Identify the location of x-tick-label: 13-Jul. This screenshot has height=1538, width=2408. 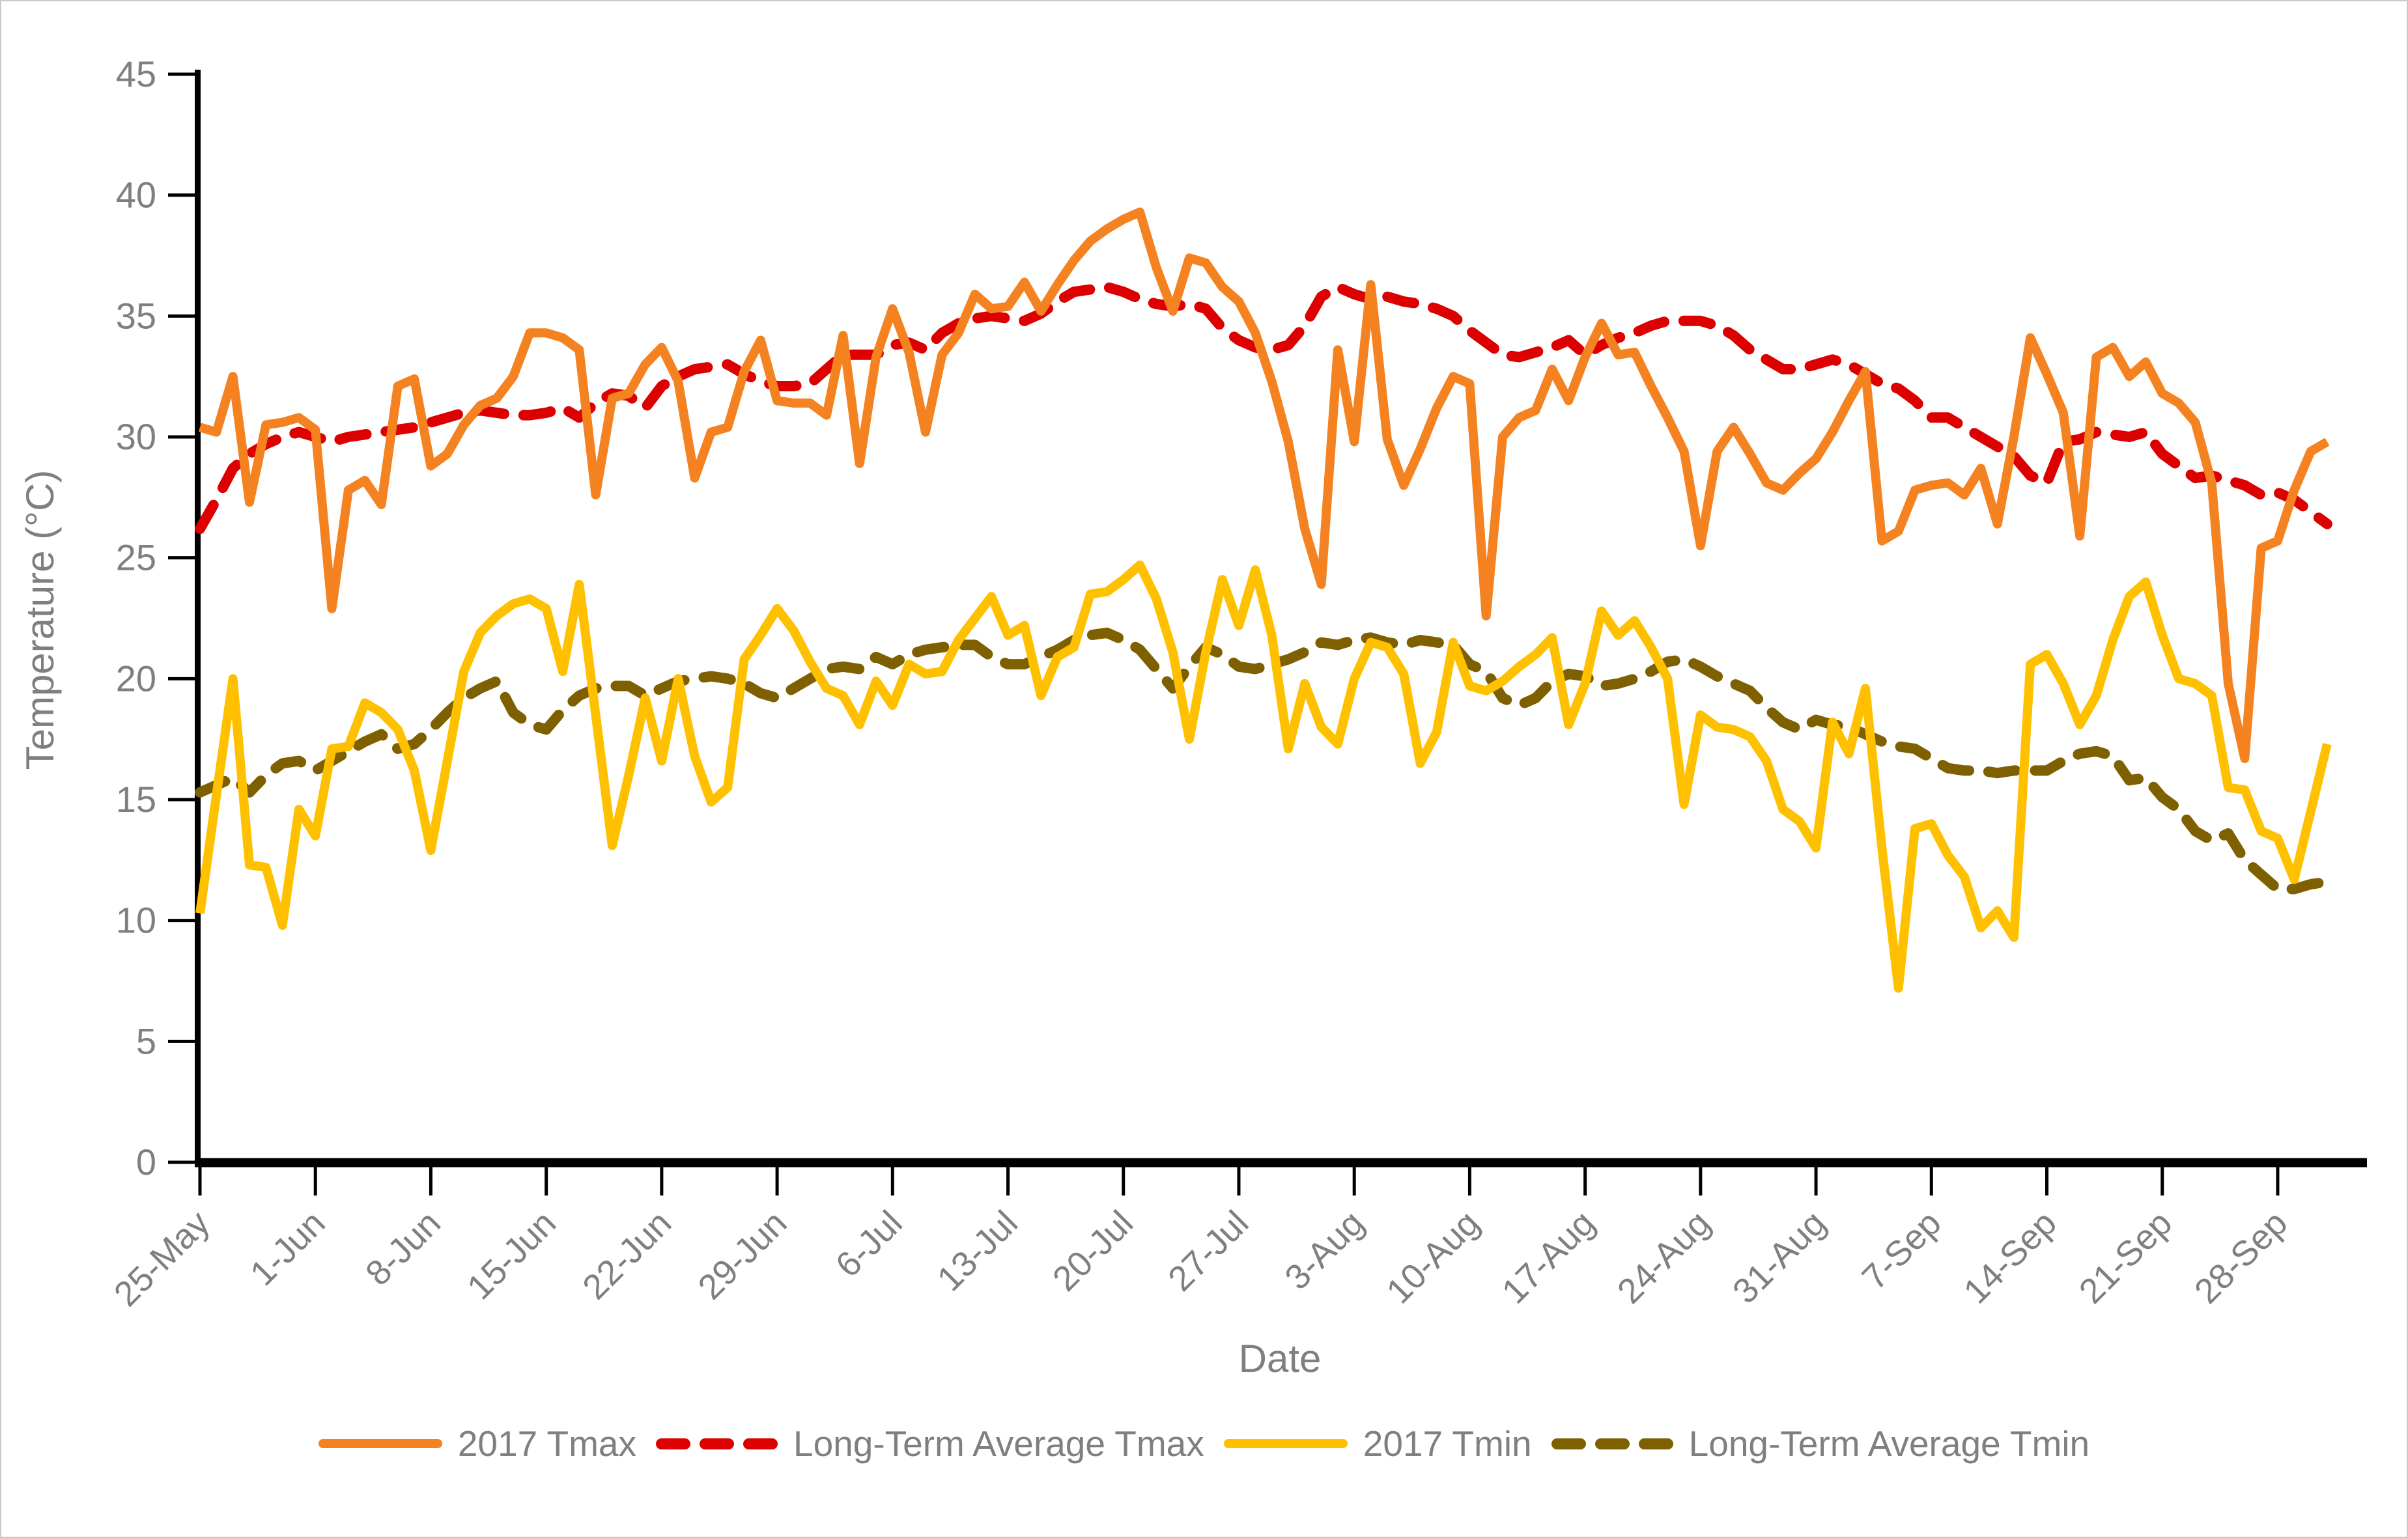
(978, 1250).